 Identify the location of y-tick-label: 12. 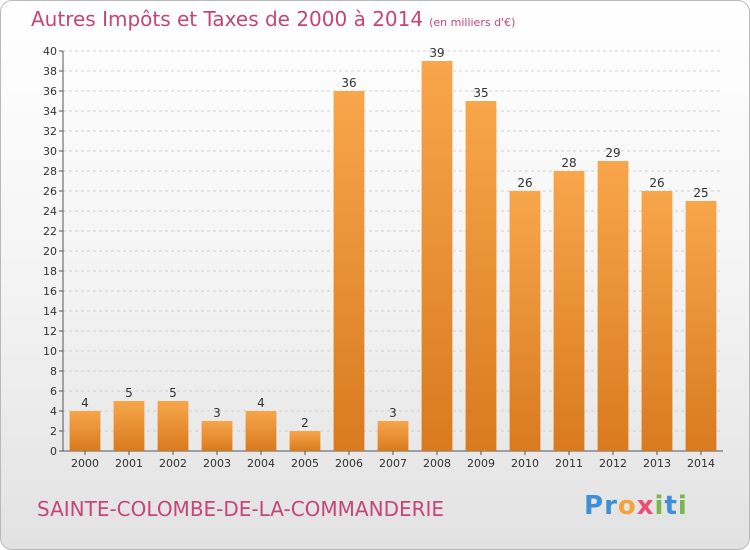
(50, 331).